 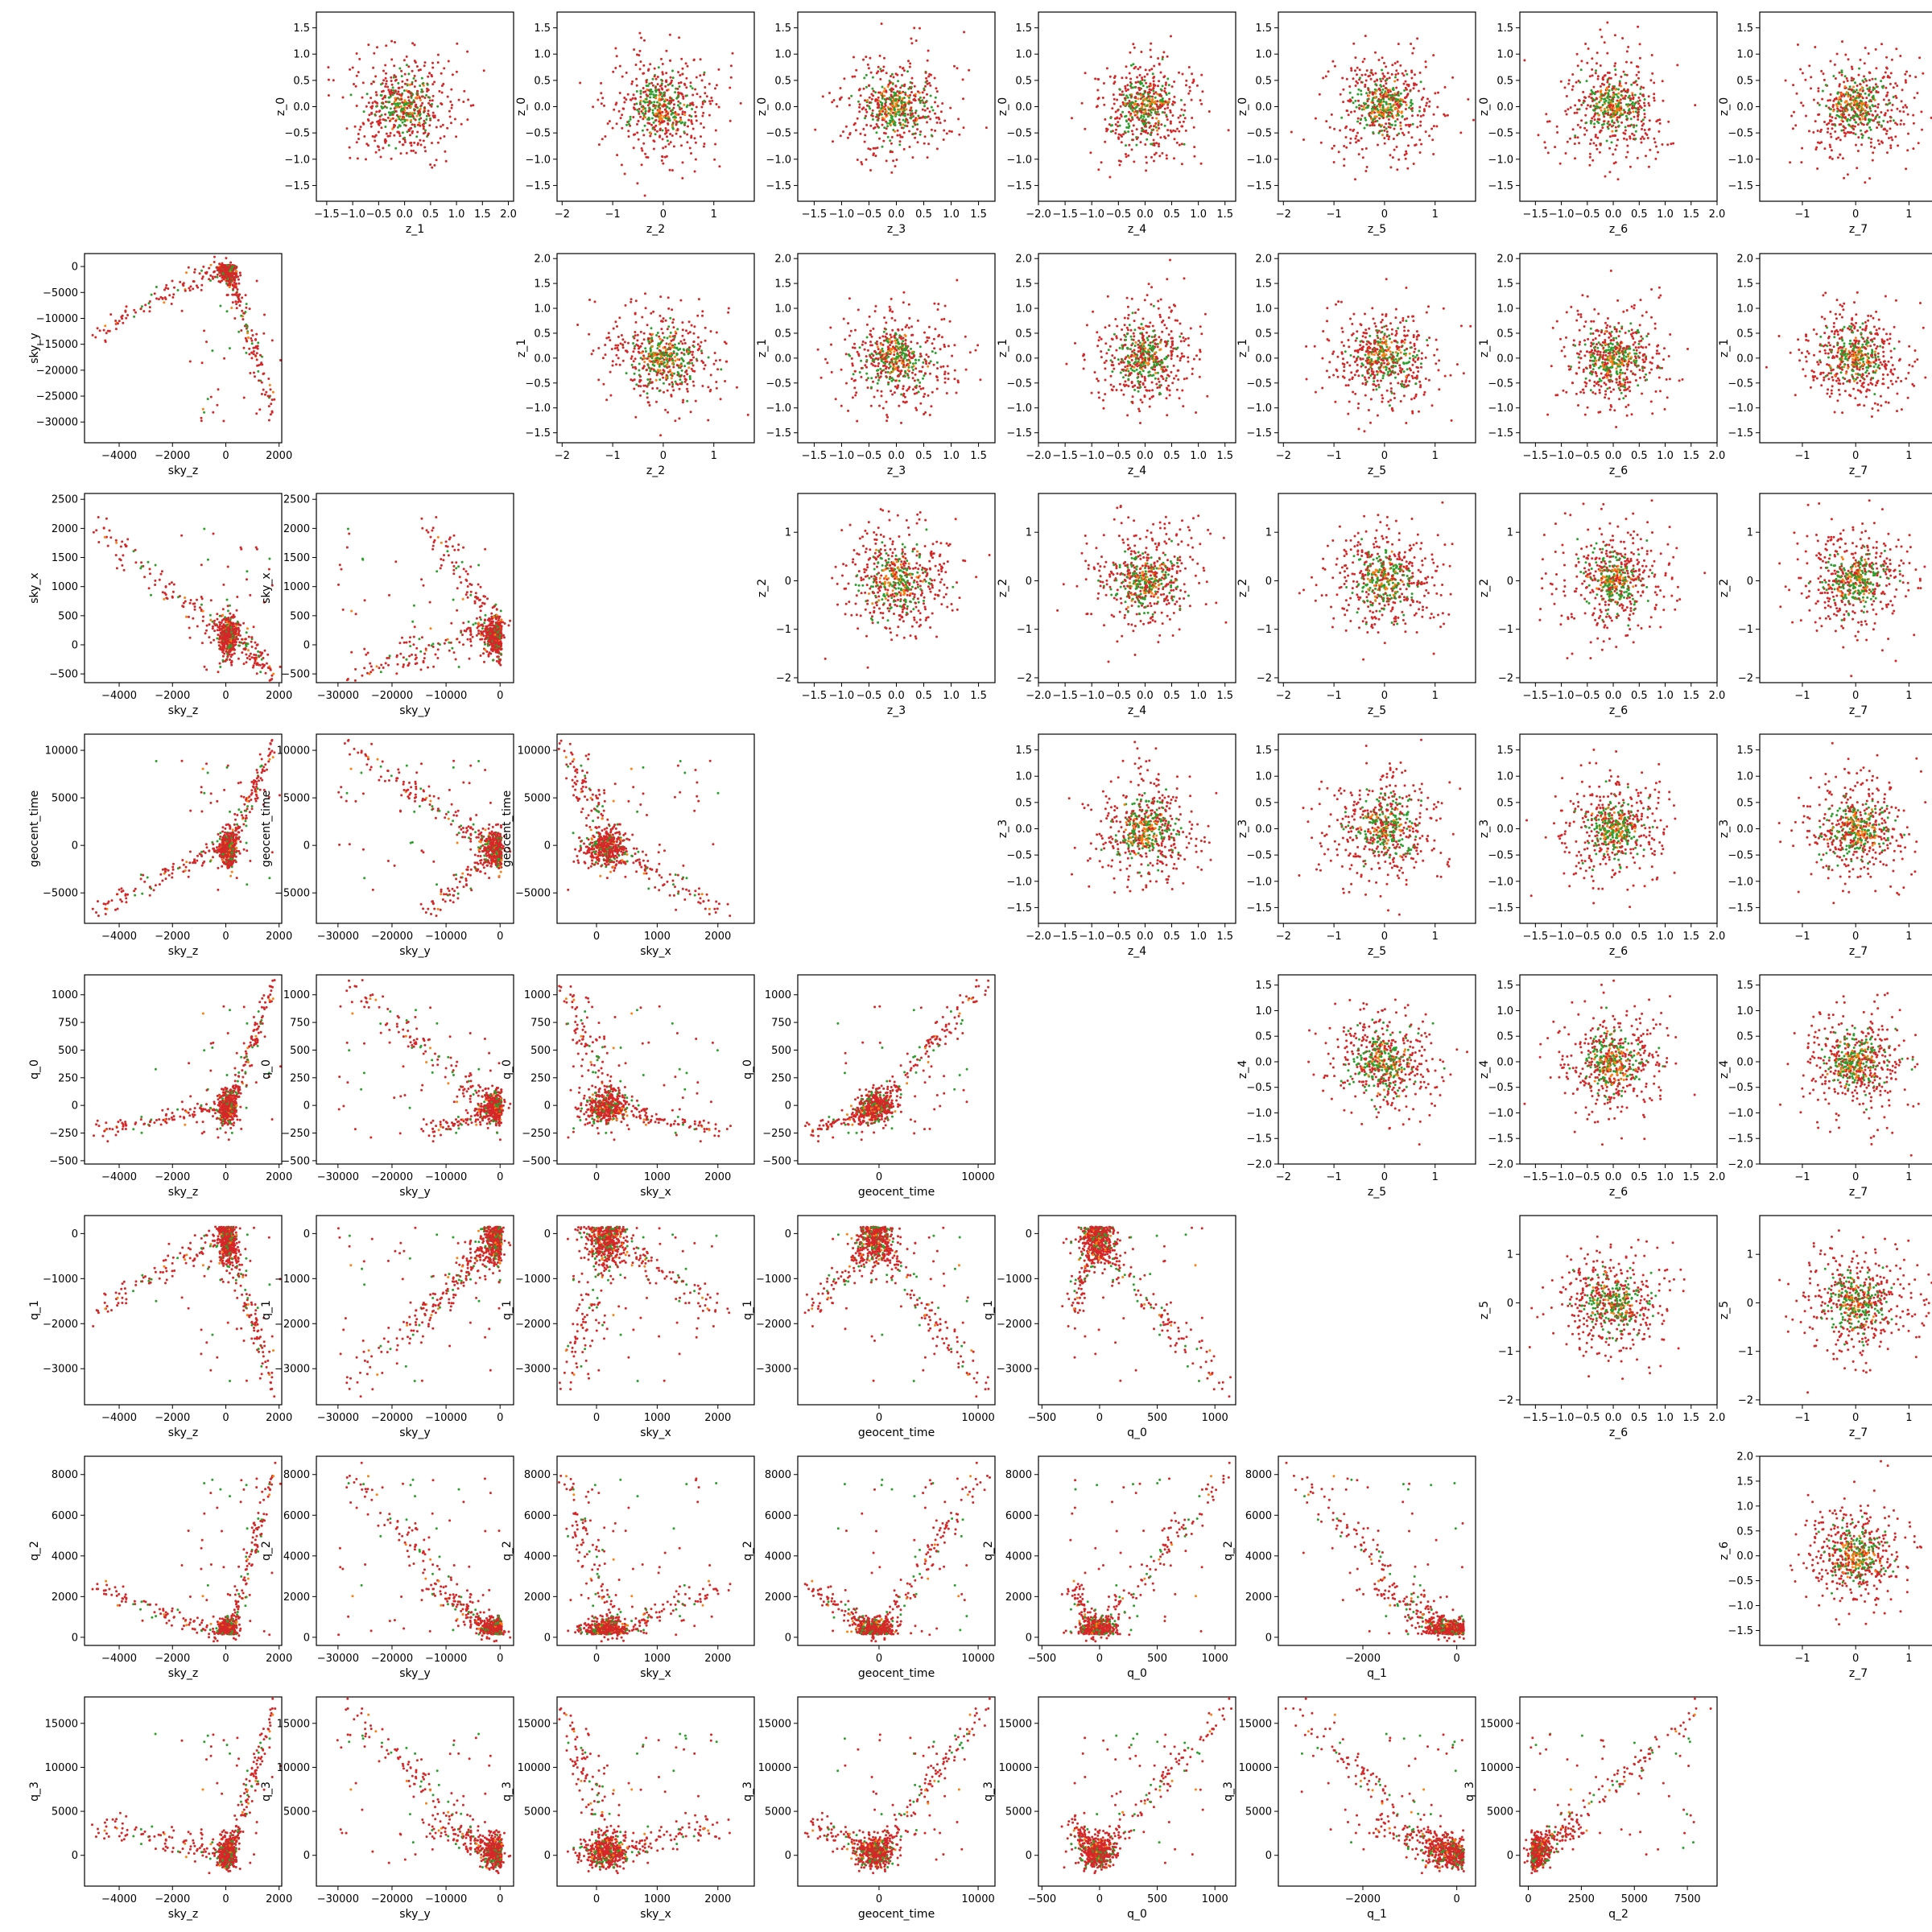 What do you see at coordinates (281, 106) in the screenshot?
I see `y-axis-label: z_0` at bounding box center [281, 106].